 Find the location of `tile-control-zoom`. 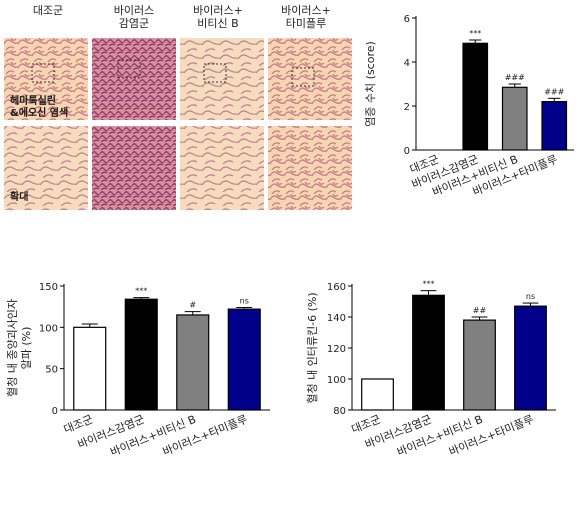

tile-control-zoom is located at coordinates (46, 168).